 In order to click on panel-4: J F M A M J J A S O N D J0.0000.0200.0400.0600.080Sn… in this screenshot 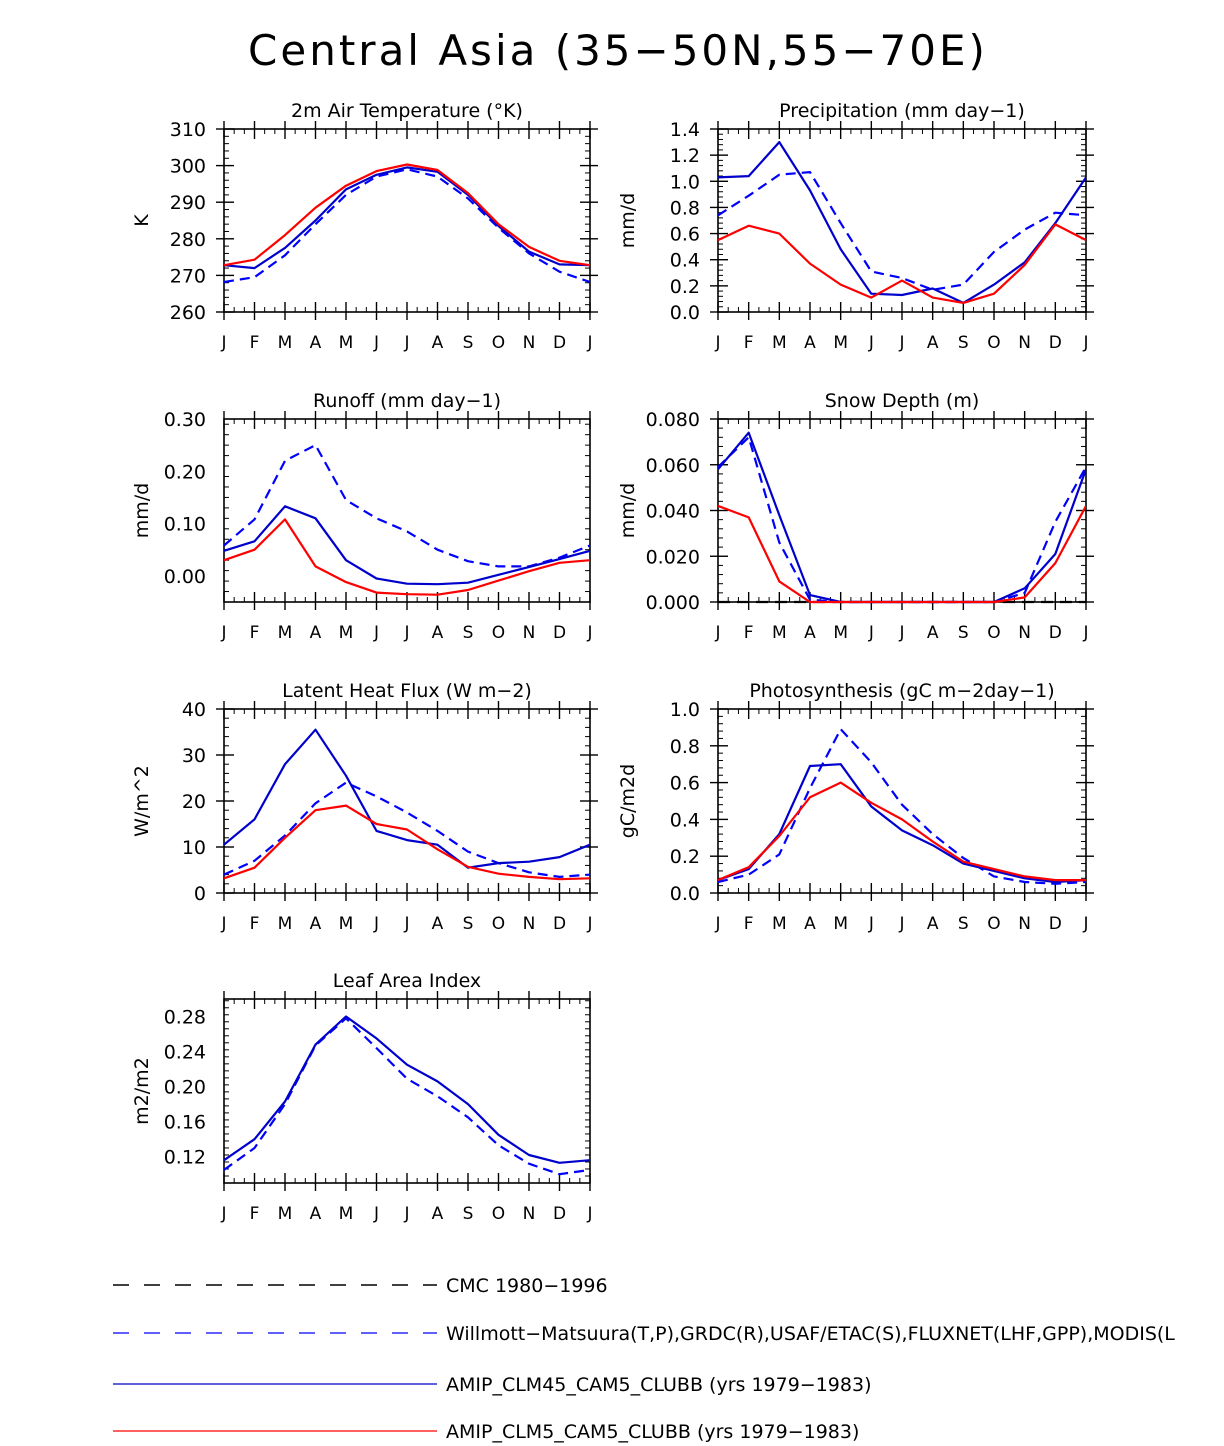, I will do `click(855, 516)`.